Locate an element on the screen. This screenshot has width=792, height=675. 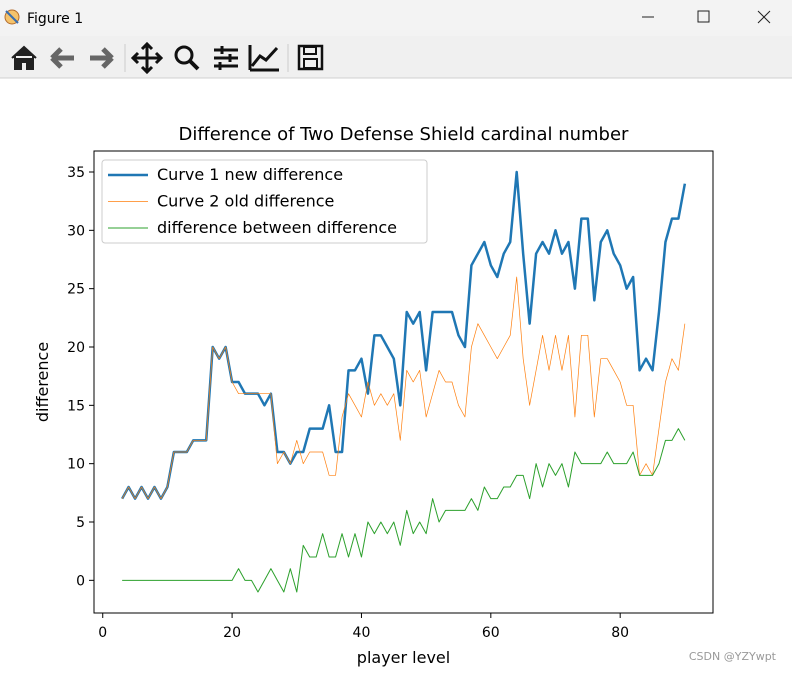
back-button is located at coordinates (62, 58).